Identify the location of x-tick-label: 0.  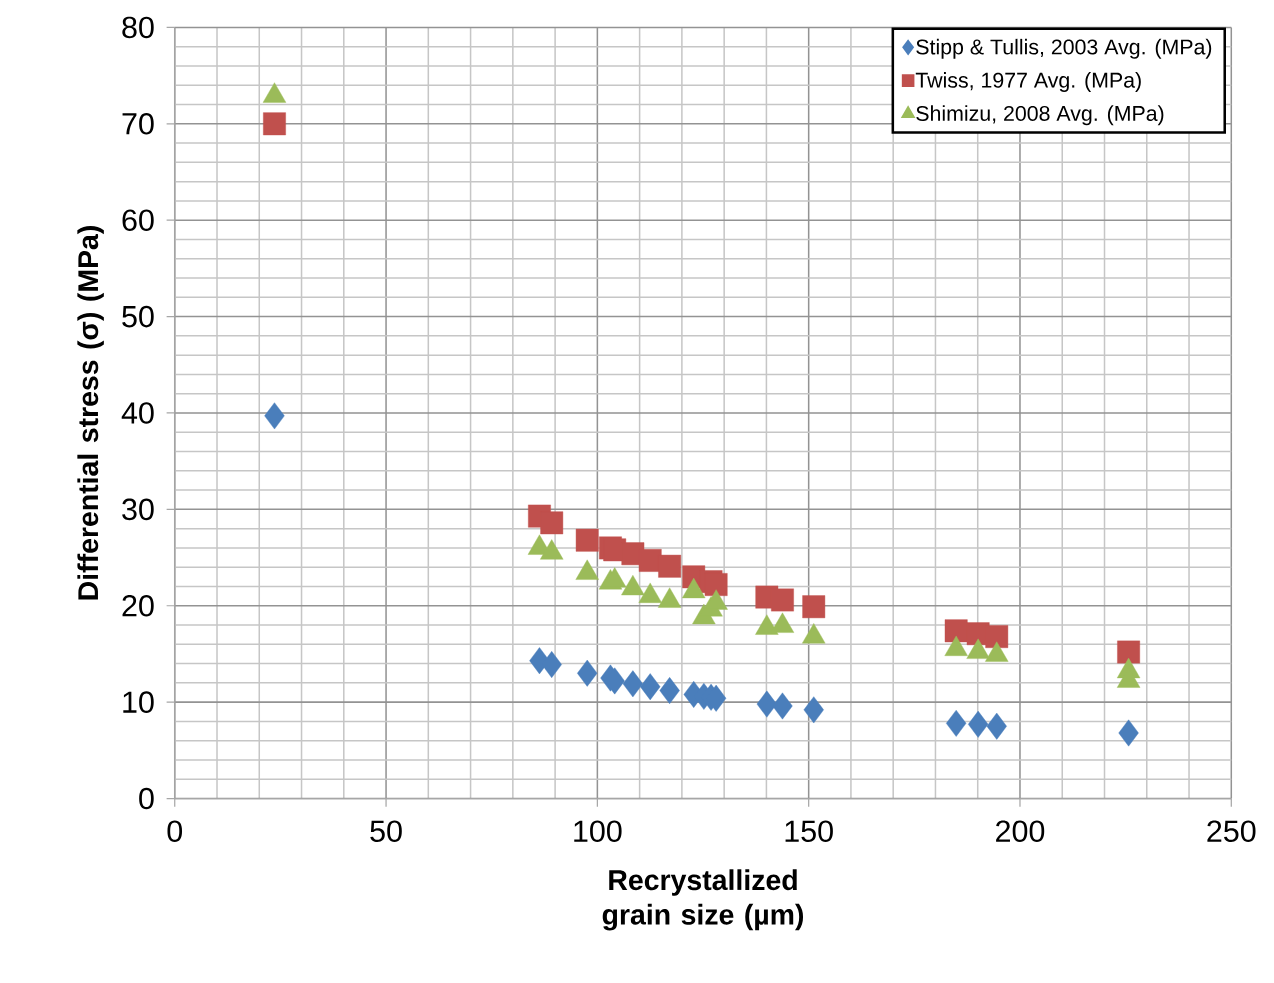
(175, 831).